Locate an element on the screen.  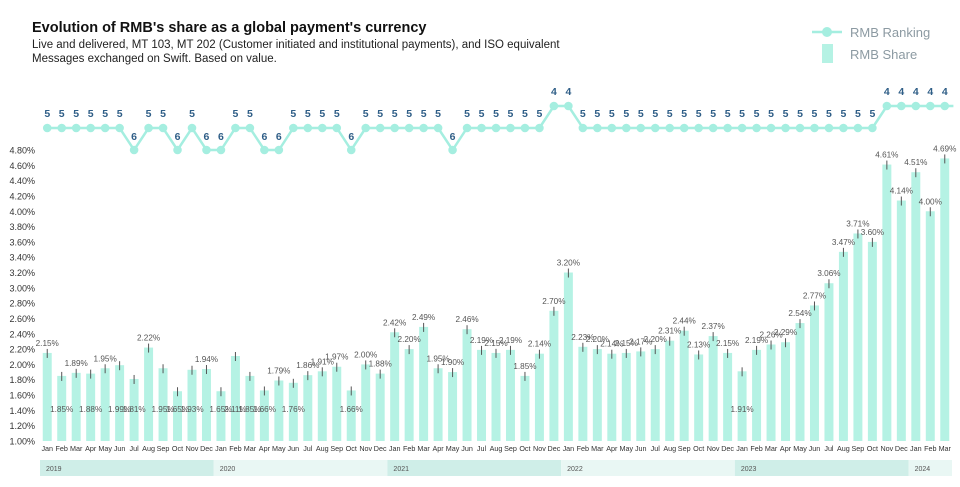
year-label: 2023 is located at coordinates (749, 469).